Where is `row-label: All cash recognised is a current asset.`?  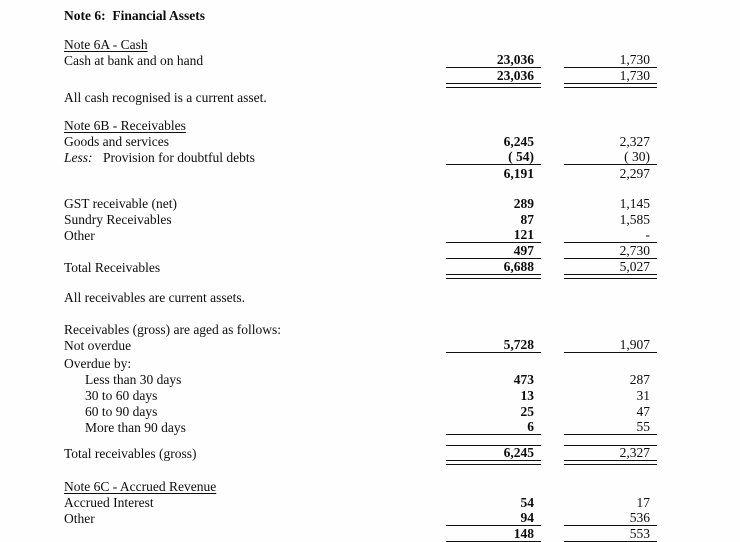 row-label: All cash recognised is a current asset. is located at coordinates (165, 97).